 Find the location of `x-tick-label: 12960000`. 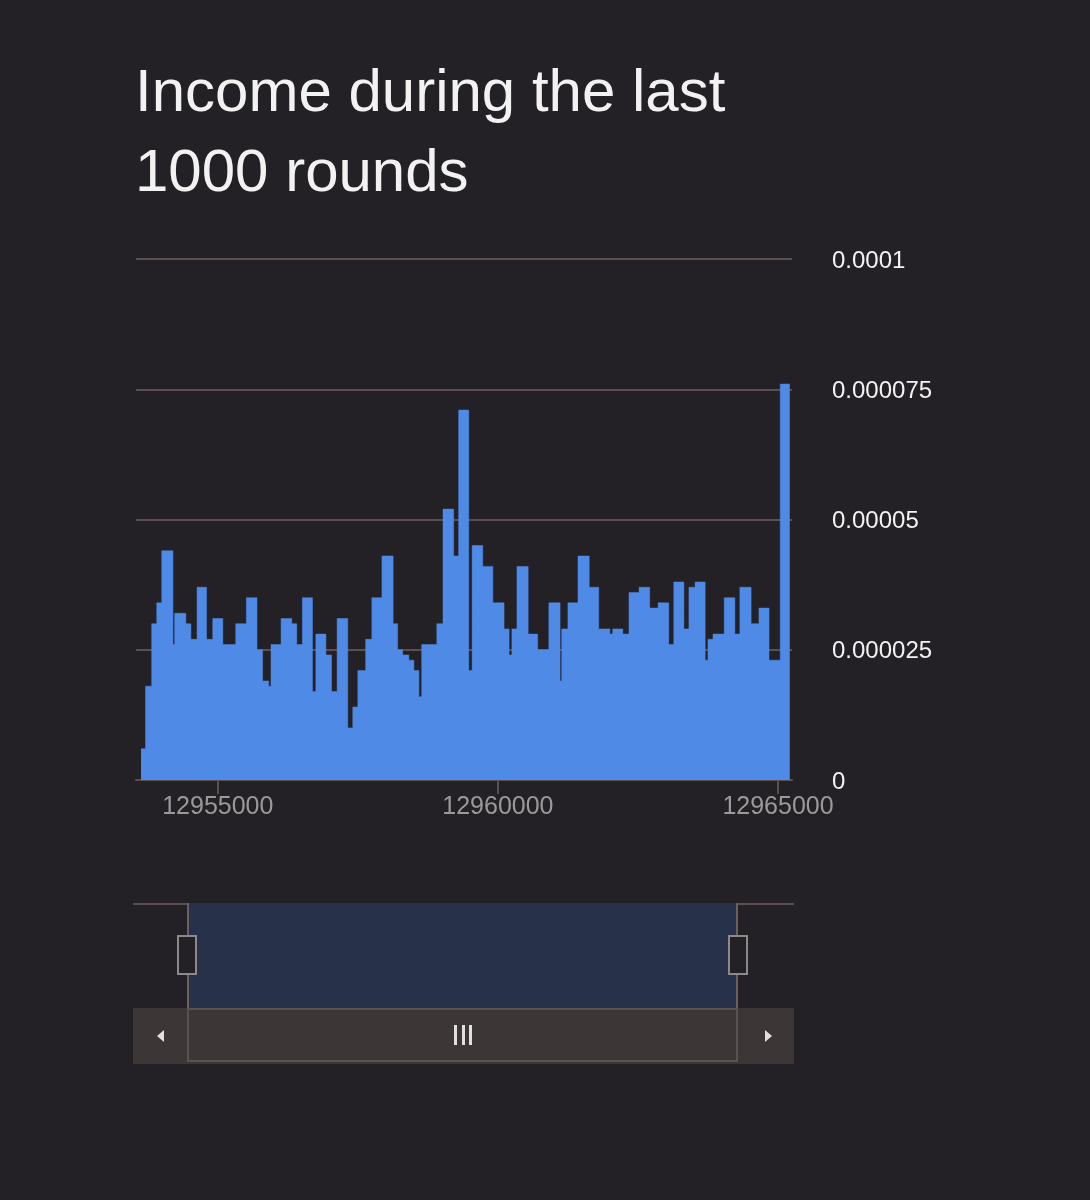

x-tick-label: 12960000 is located at coordinates (498, 804).